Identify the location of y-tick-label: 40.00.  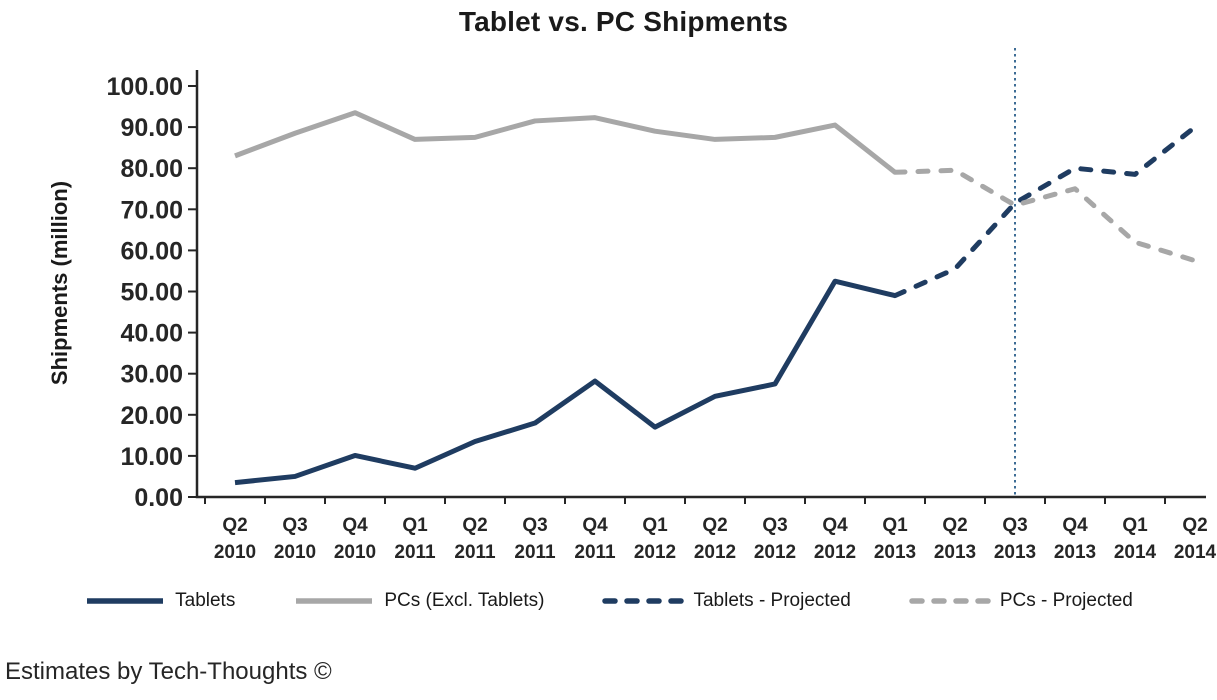
(151, 334).